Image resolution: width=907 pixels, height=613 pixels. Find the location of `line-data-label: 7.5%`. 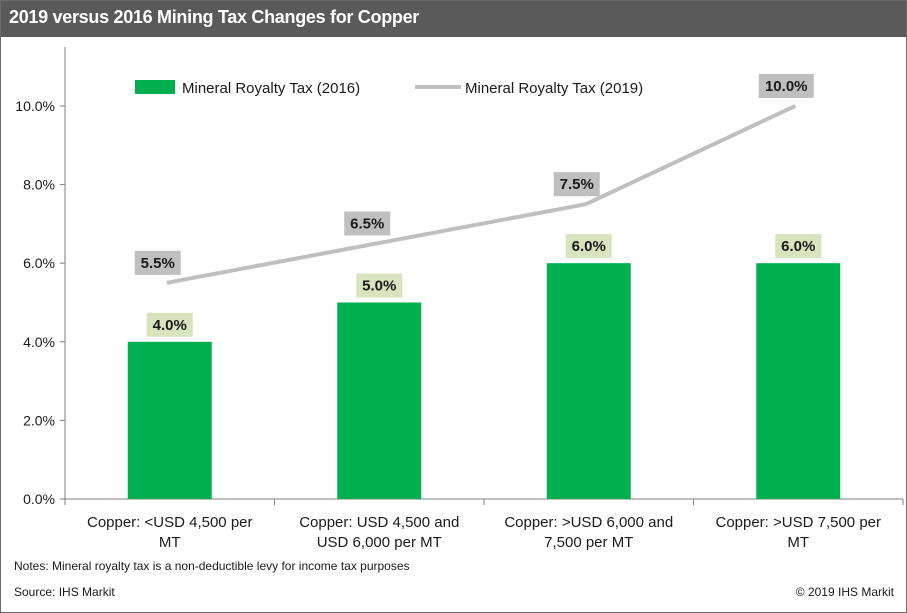

line-data-label: 7.5% is located at coordinates (577, 184).